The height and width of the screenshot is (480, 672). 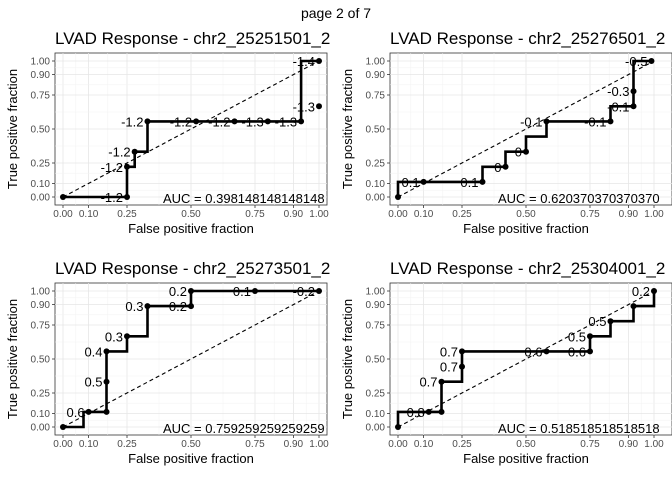 I want to click on cutoff-label: -0.5, so click(x=636, y=61).